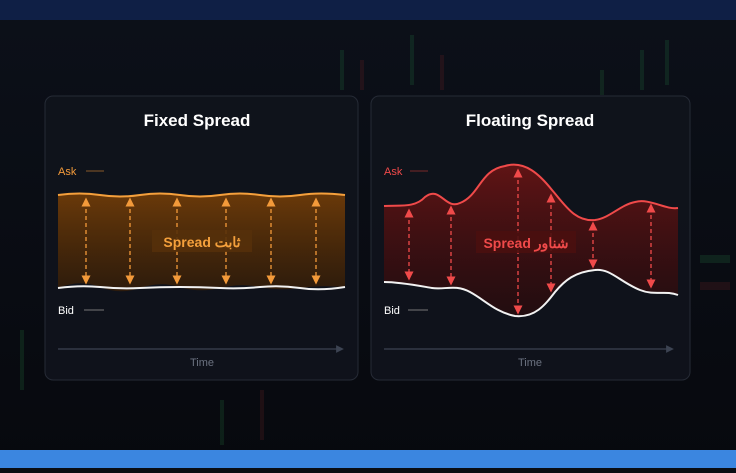  What do you see at coordinates (368, 10) in the screenshot?
I see `top-bar` at bounding box center [368, 10].